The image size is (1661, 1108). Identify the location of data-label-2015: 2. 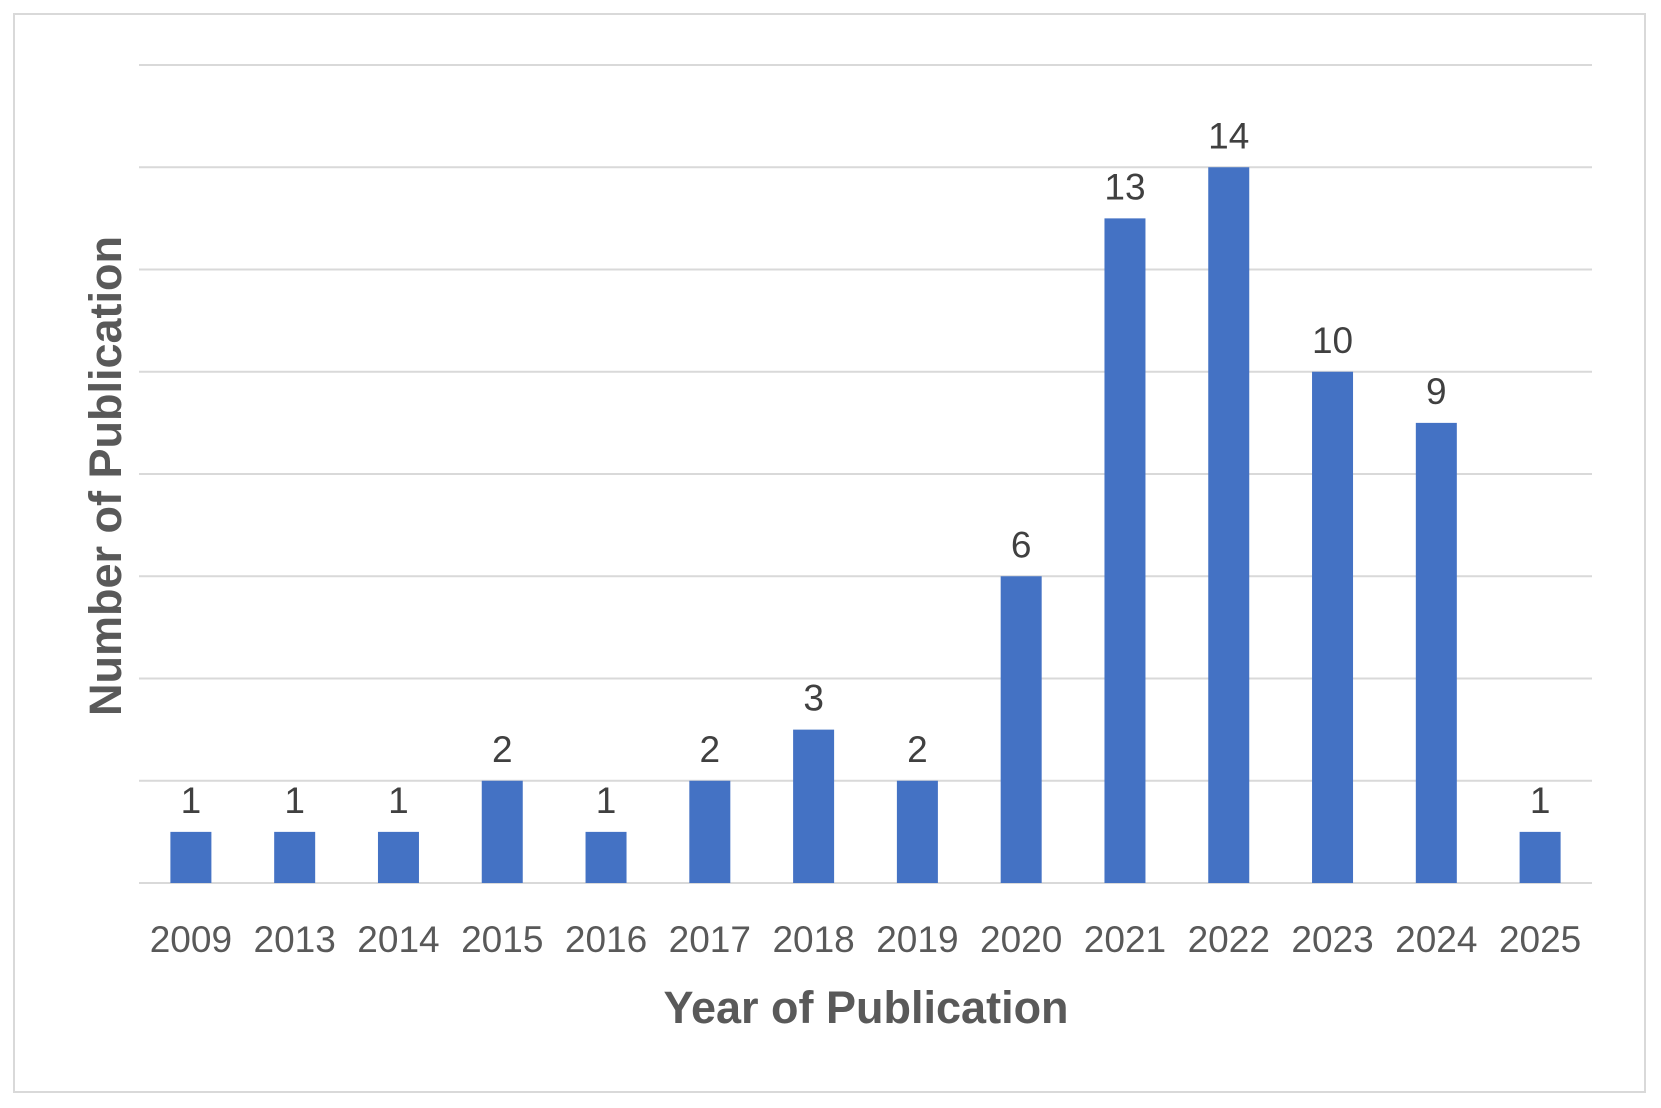
(502, 749).